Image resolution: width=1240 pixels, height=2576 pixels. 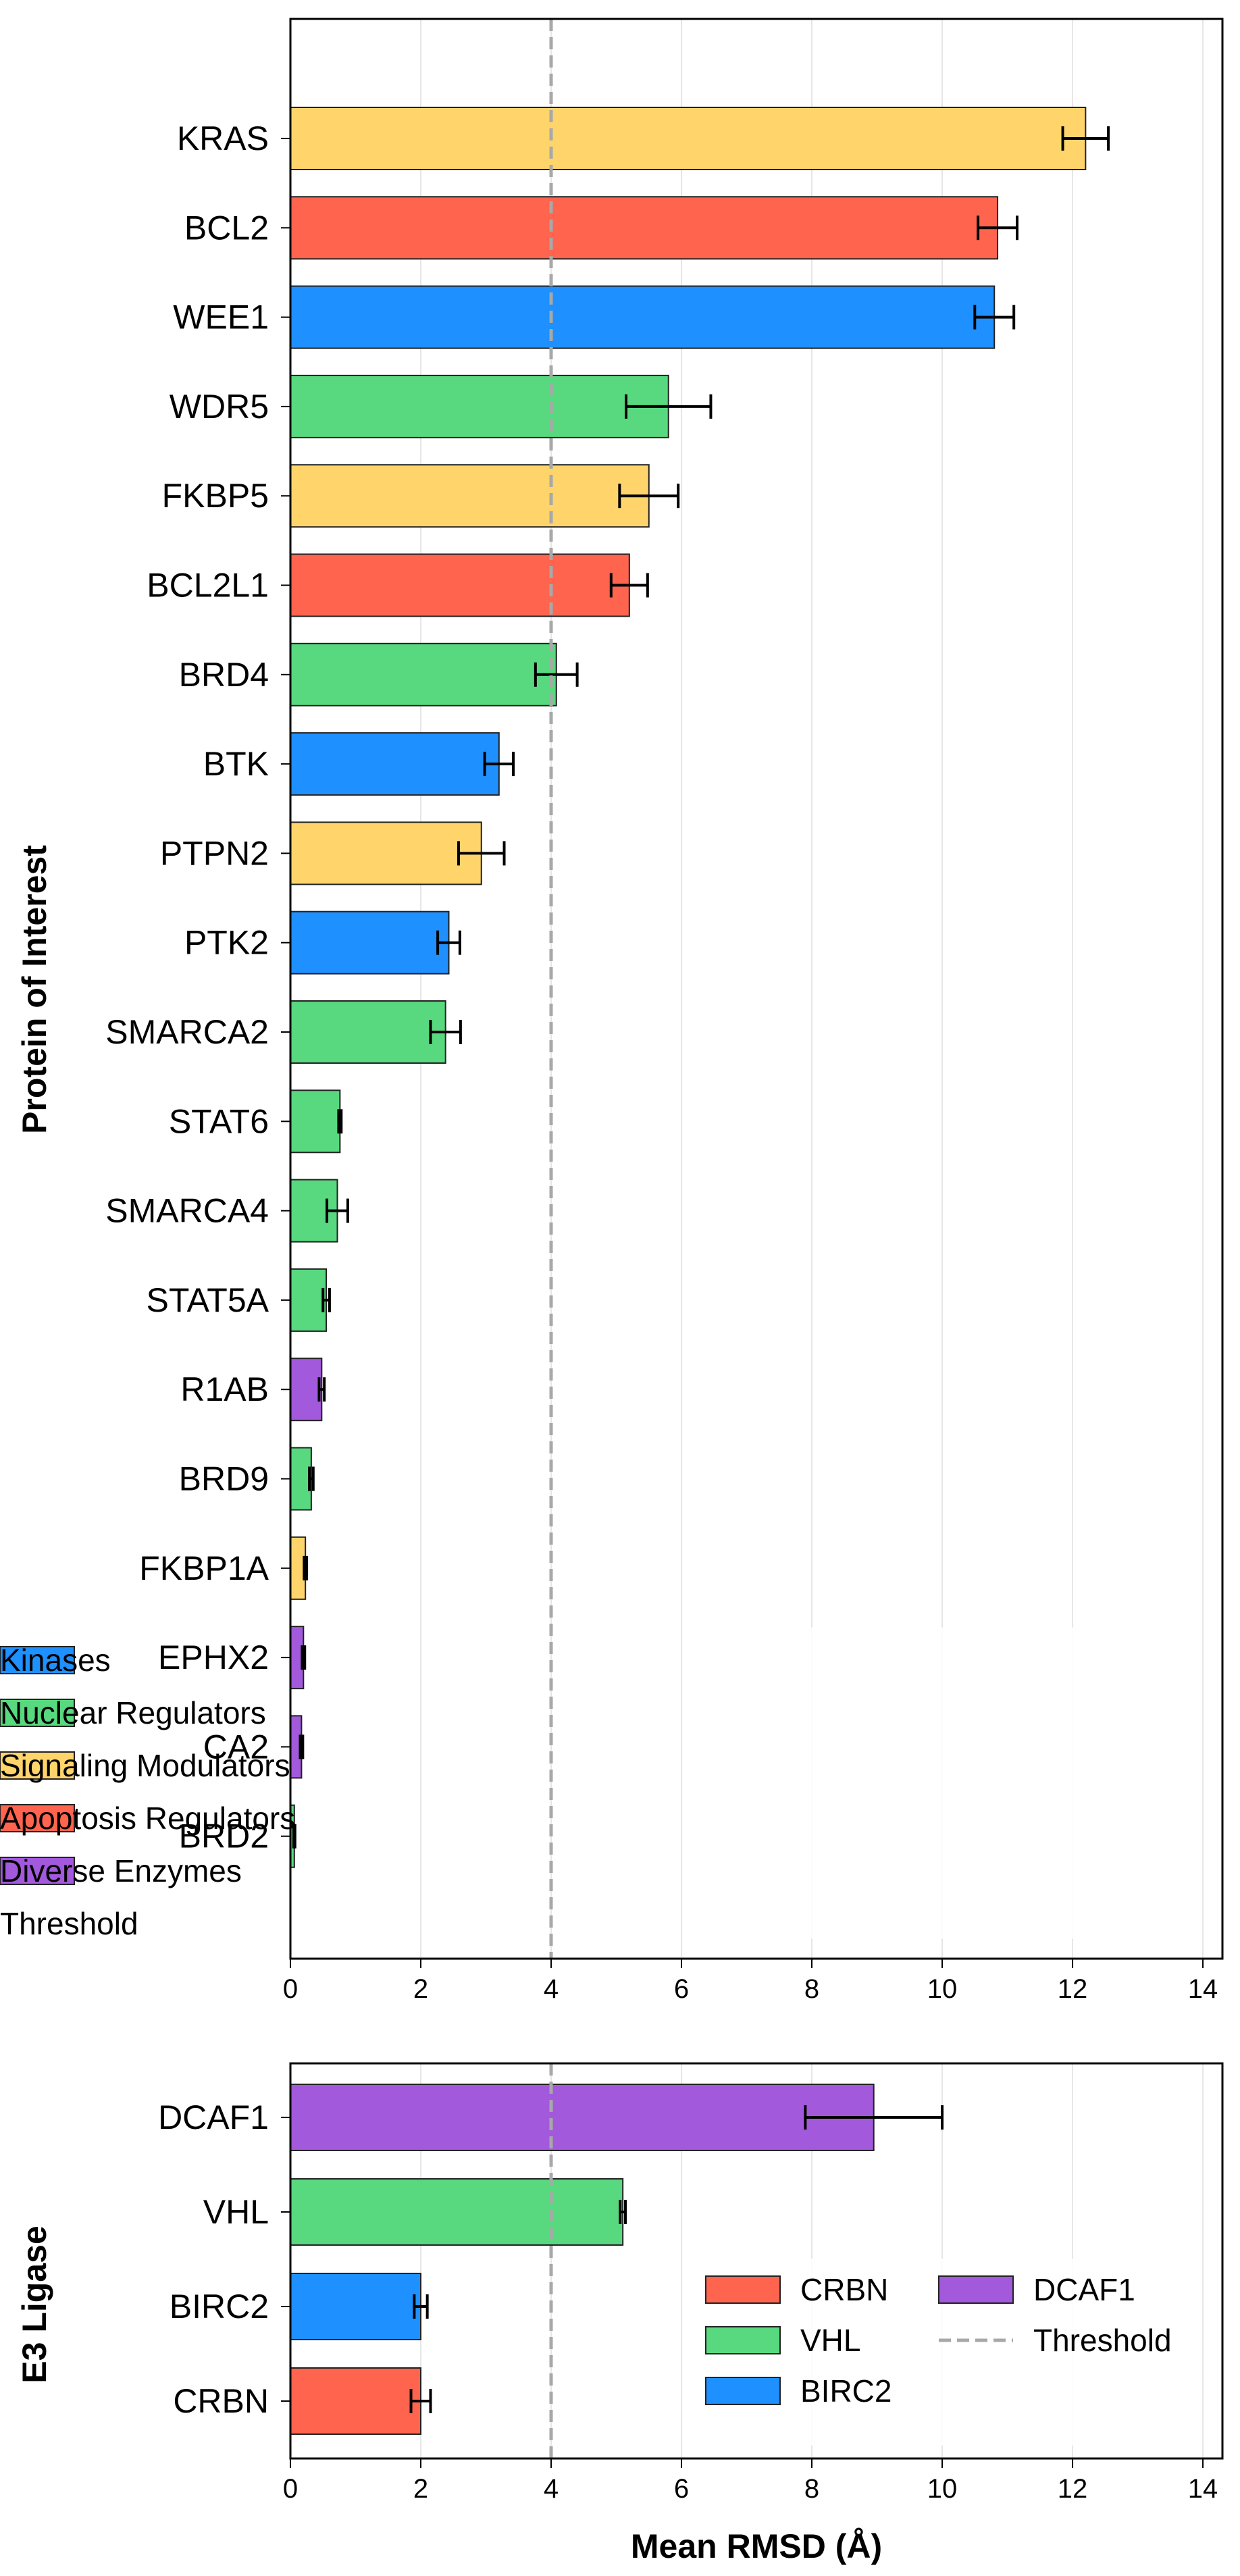 What do you see at coordinates (830, 2340) in the screenshot?
I see `e3-legend-label: VHL` at bounding box center [830, 2340].